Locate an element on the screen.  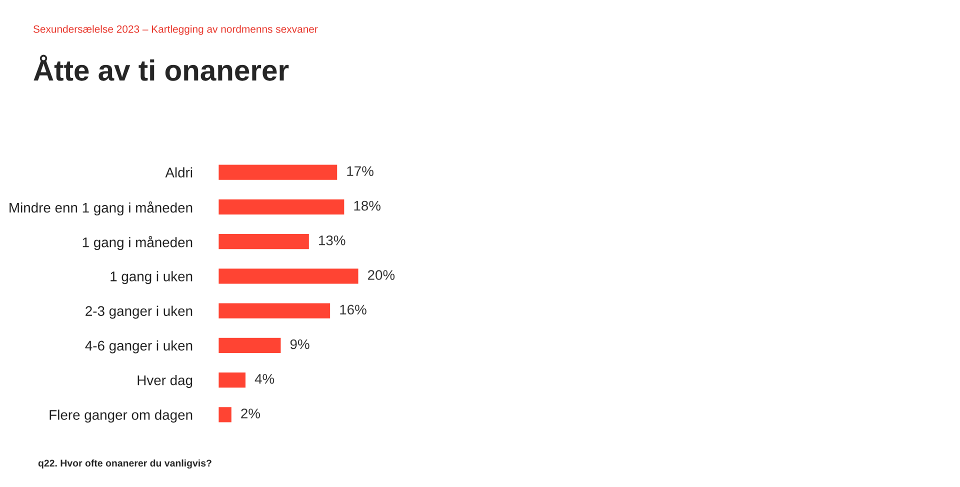
text: q22. Hvor ofte onanerer du vanligvis? is located at coordinates (125, 464).